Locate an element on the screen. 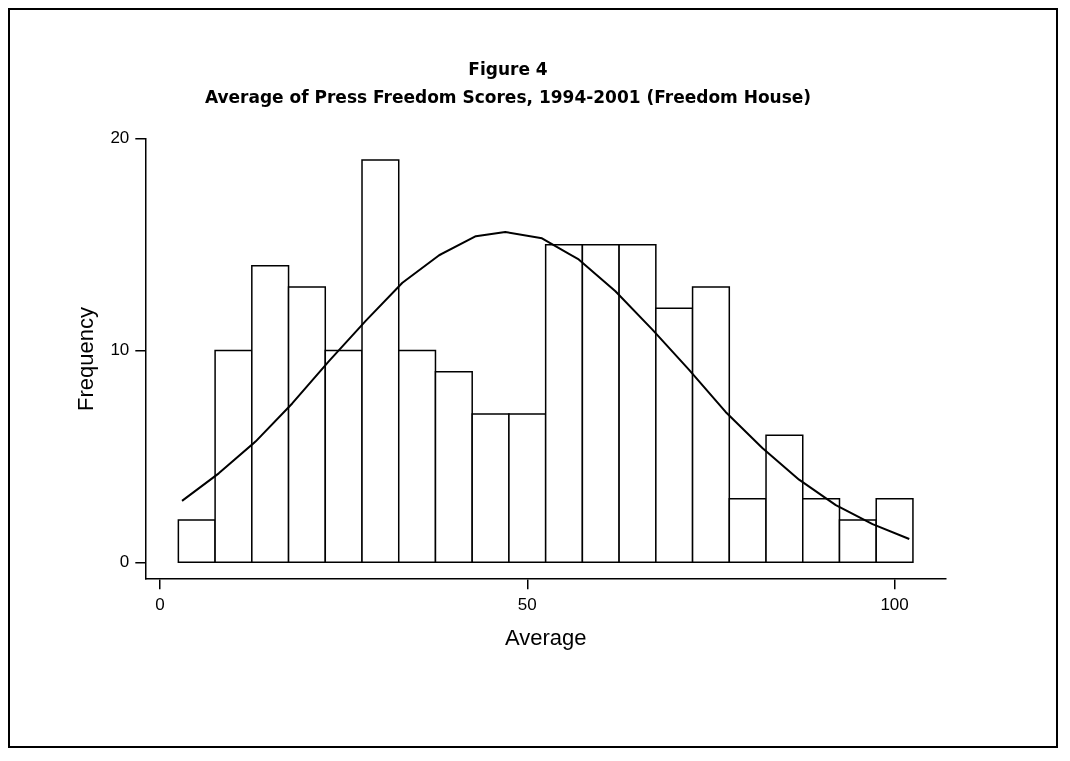 The image size is (1070, 761). y-tick-label: 0 is located at coordinates (124, 561).